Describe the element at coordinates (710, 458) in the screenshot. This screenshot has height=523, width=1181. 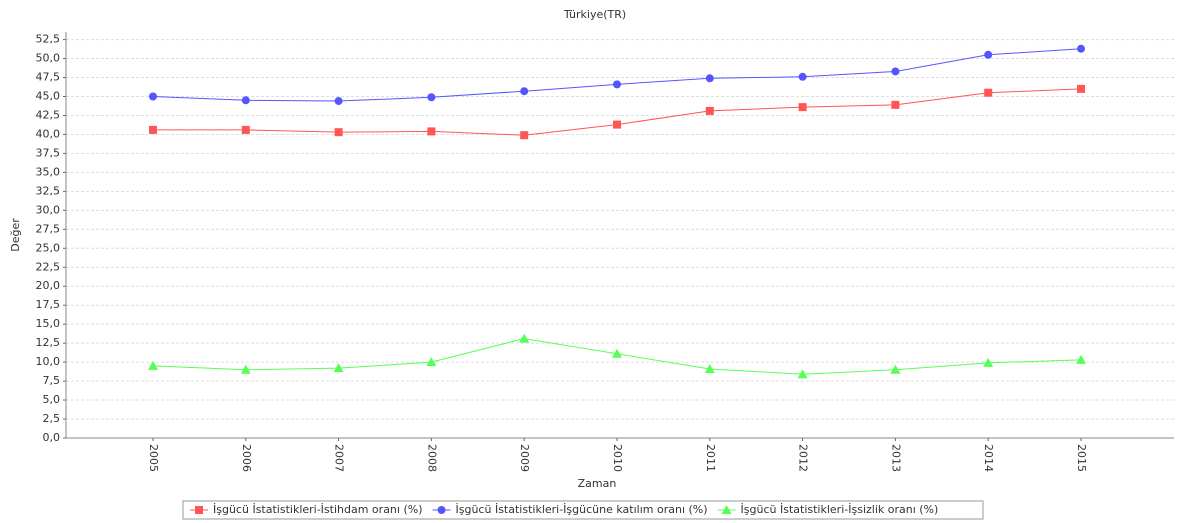
I see `x-tick-label: 2011` at that location.